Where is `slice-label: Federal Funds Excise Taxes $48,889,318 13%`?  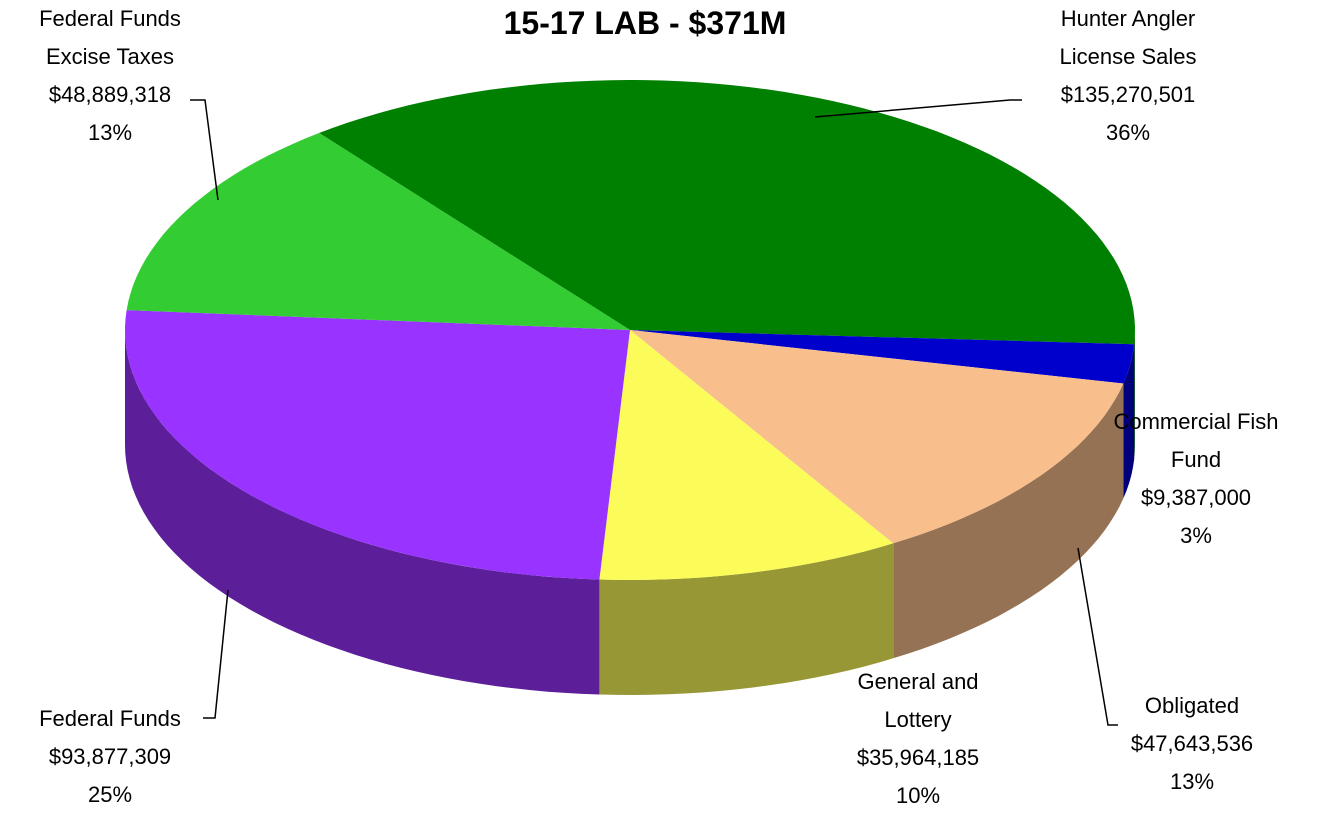
slice-label: Federal Funds Excise Taxes $48,889,318 13% is located at coordinates (110, 76).